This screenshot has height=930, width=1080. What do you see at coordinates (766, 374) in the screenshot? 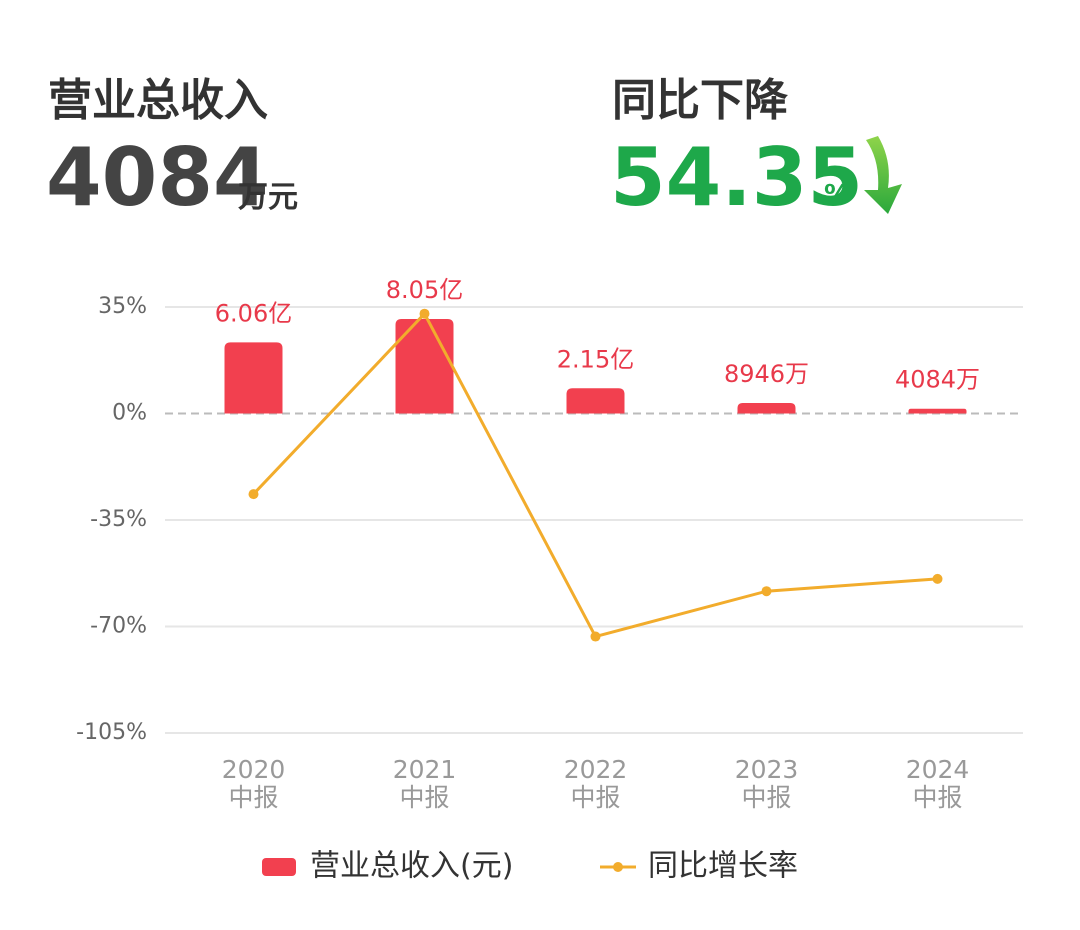
I see `value-label: 8946万` at bounding box center [766, 374].